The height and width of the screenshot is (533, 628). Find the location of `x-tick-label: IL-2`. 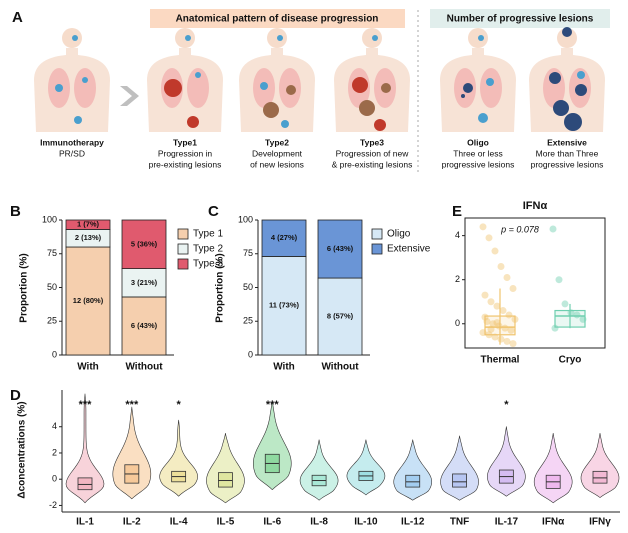

x-tick-label: IL-2 is located at coordinates (132, 522).